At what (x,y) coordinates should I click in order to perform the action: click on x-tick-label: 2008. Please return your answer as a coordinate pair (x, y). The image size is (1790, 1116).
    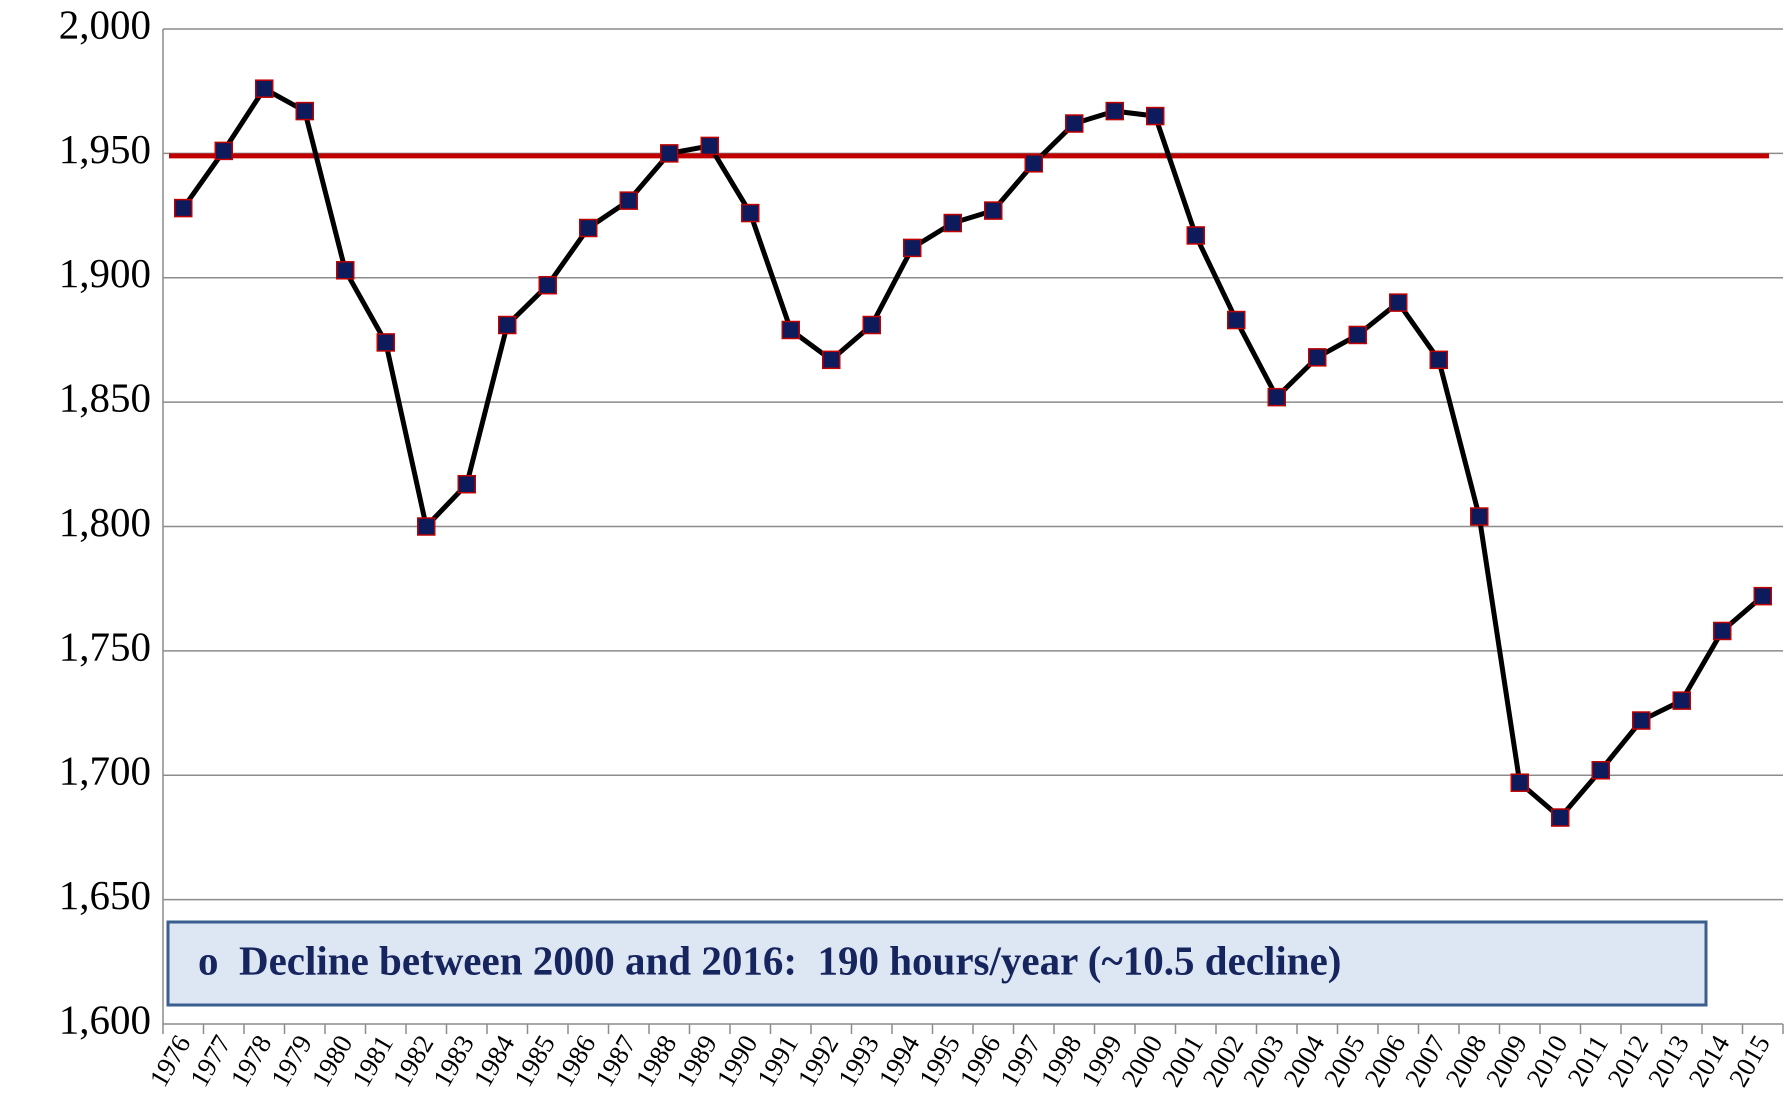
    Looking at the image, I should click on (1465, 1061).